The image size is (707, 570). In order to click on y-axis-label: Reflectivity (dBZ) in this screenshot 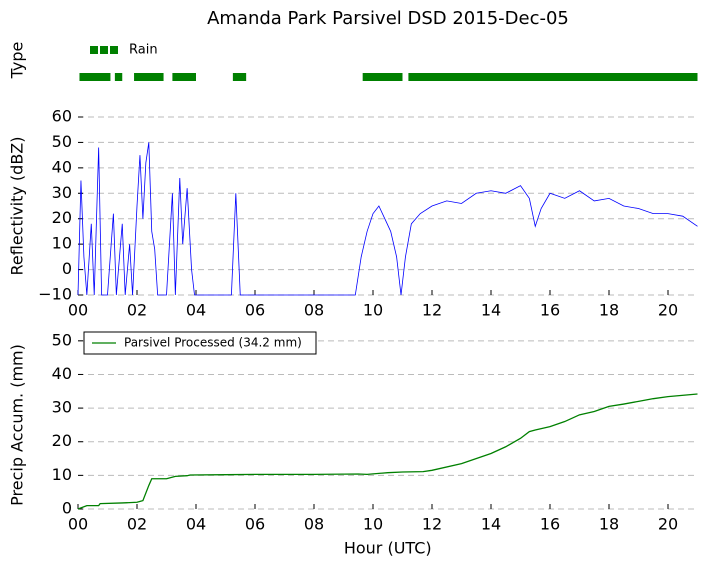, I will do `click(17, 206)`.